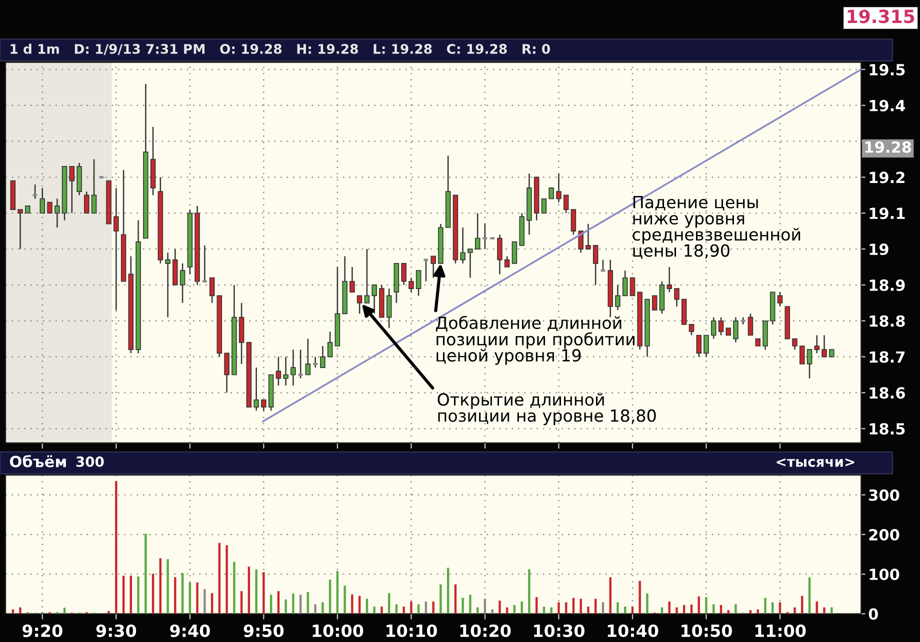  Describe the element at coordinates (280, 49) in the screenshot. I see `chart-subtitle: 1 d 1m D: 1/9/13 7:31 PM O: 19.28 H: 19.28 L: 19.28 C: 19.28 R: 0` at that location.